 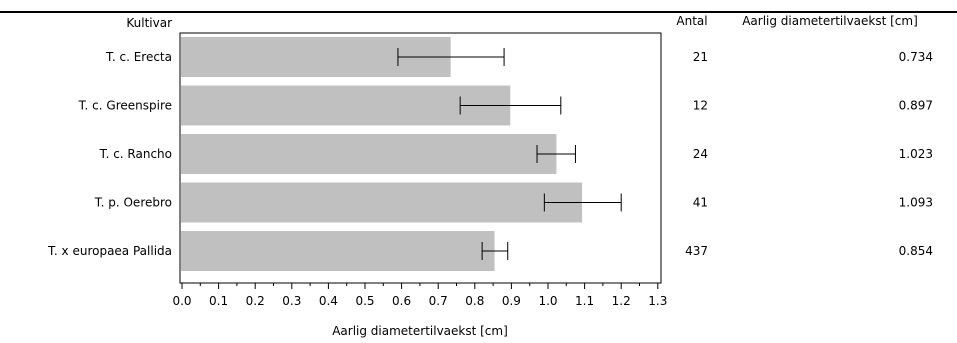 I want to click on category-label: T. c. Rancho, so click(x=135, y=154).